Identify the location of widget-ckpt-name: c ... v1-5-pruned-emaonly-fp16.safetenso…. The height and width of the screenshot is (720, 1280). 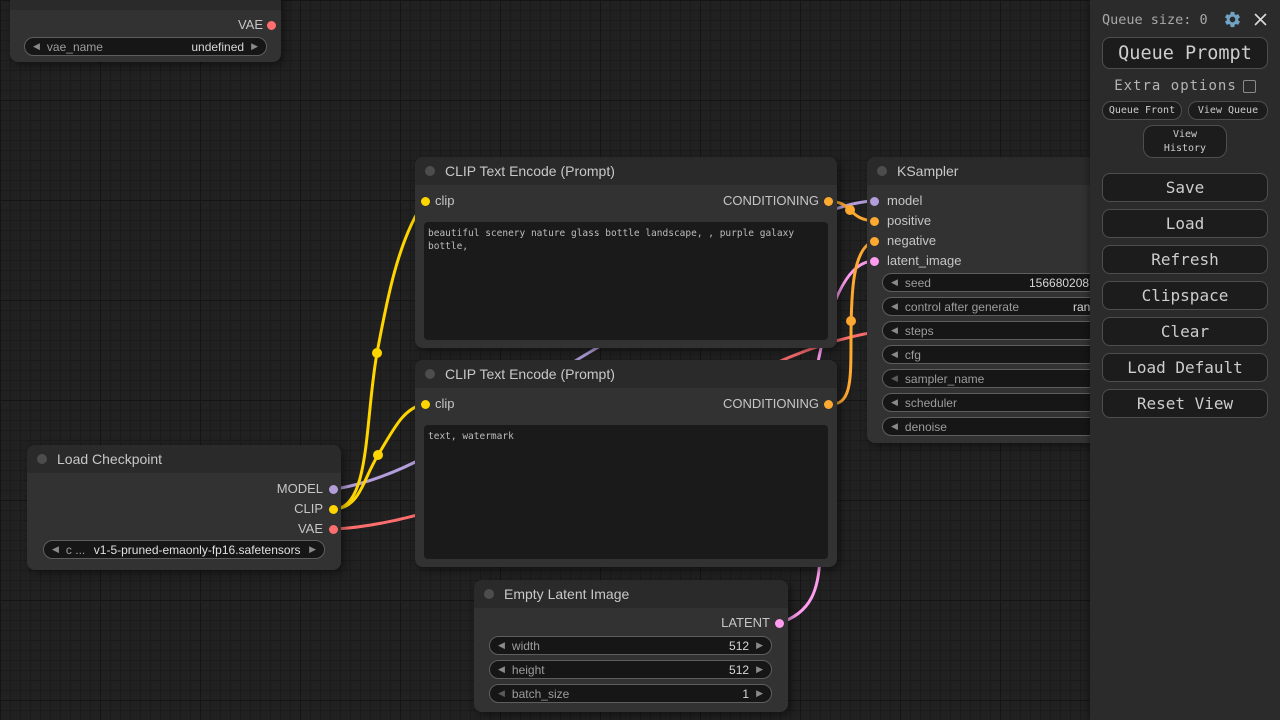
(184, 549).